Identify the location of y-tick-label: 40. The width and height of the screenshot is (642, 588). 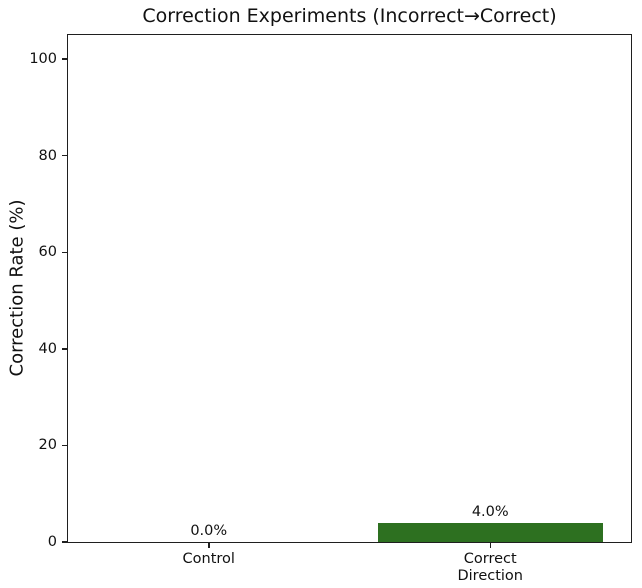
(47, 348).